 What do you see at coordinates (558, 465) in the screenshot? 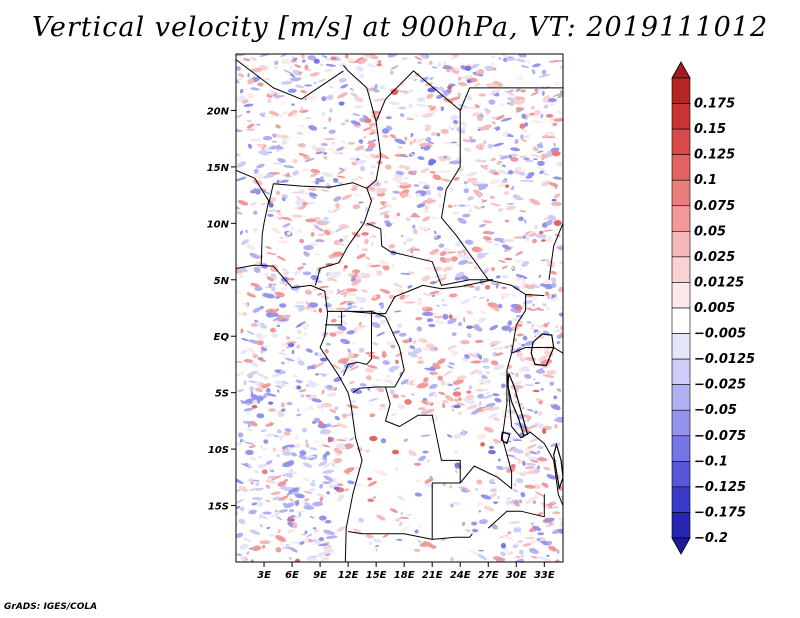
I see `lake-outline` at bounding box center [558, 465].